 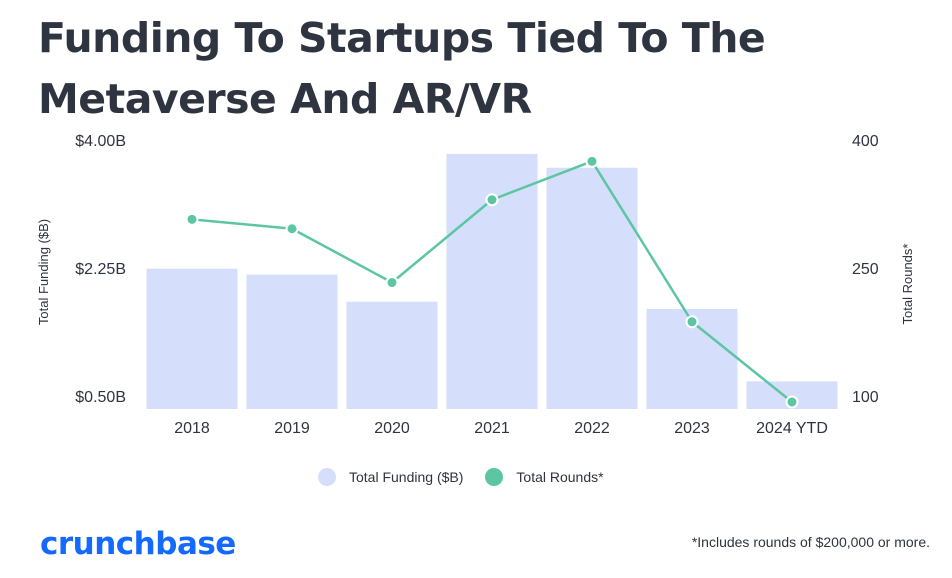 I want to click on bar-2022, so click(x=592, y=288).